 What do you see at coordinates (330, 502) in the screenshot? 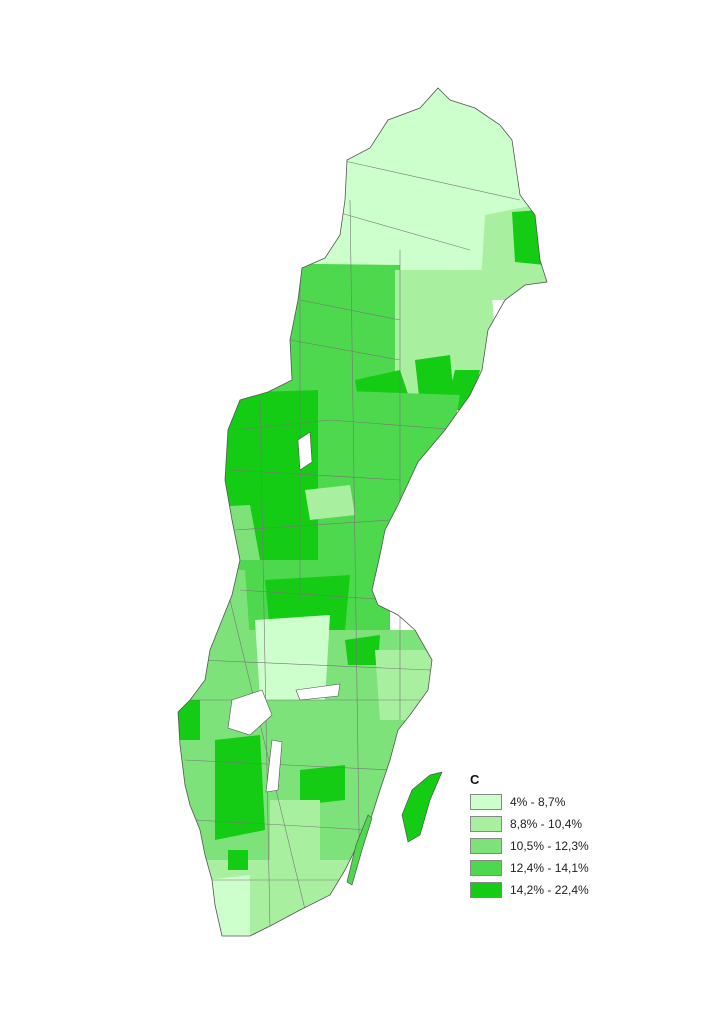
I see `region-ostersund` at bounding box center [330, 502].